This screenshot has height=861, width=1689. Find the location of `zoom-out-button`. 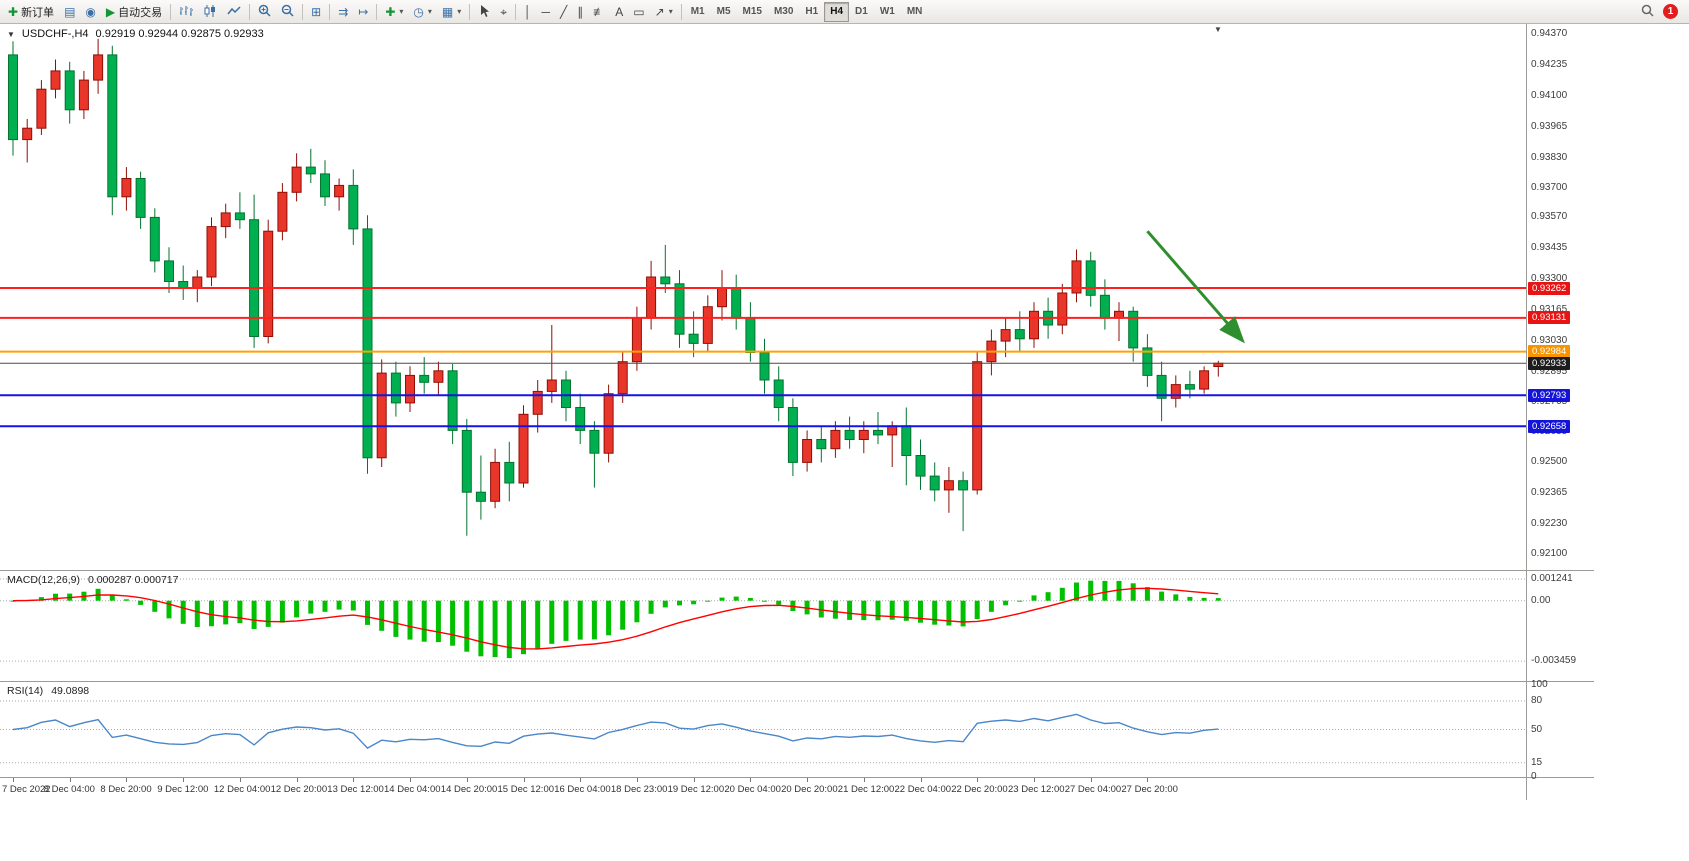

zoom-out-button is located at coordinates (287, 12).